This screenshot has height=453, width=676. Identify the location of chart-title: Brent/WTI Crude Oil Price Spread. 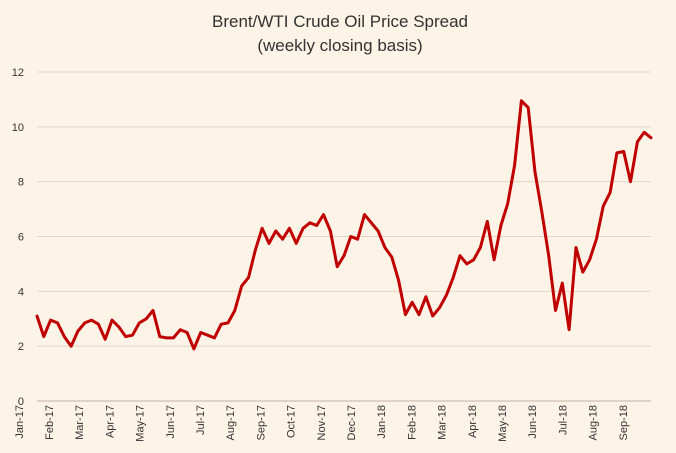
(340, 21).